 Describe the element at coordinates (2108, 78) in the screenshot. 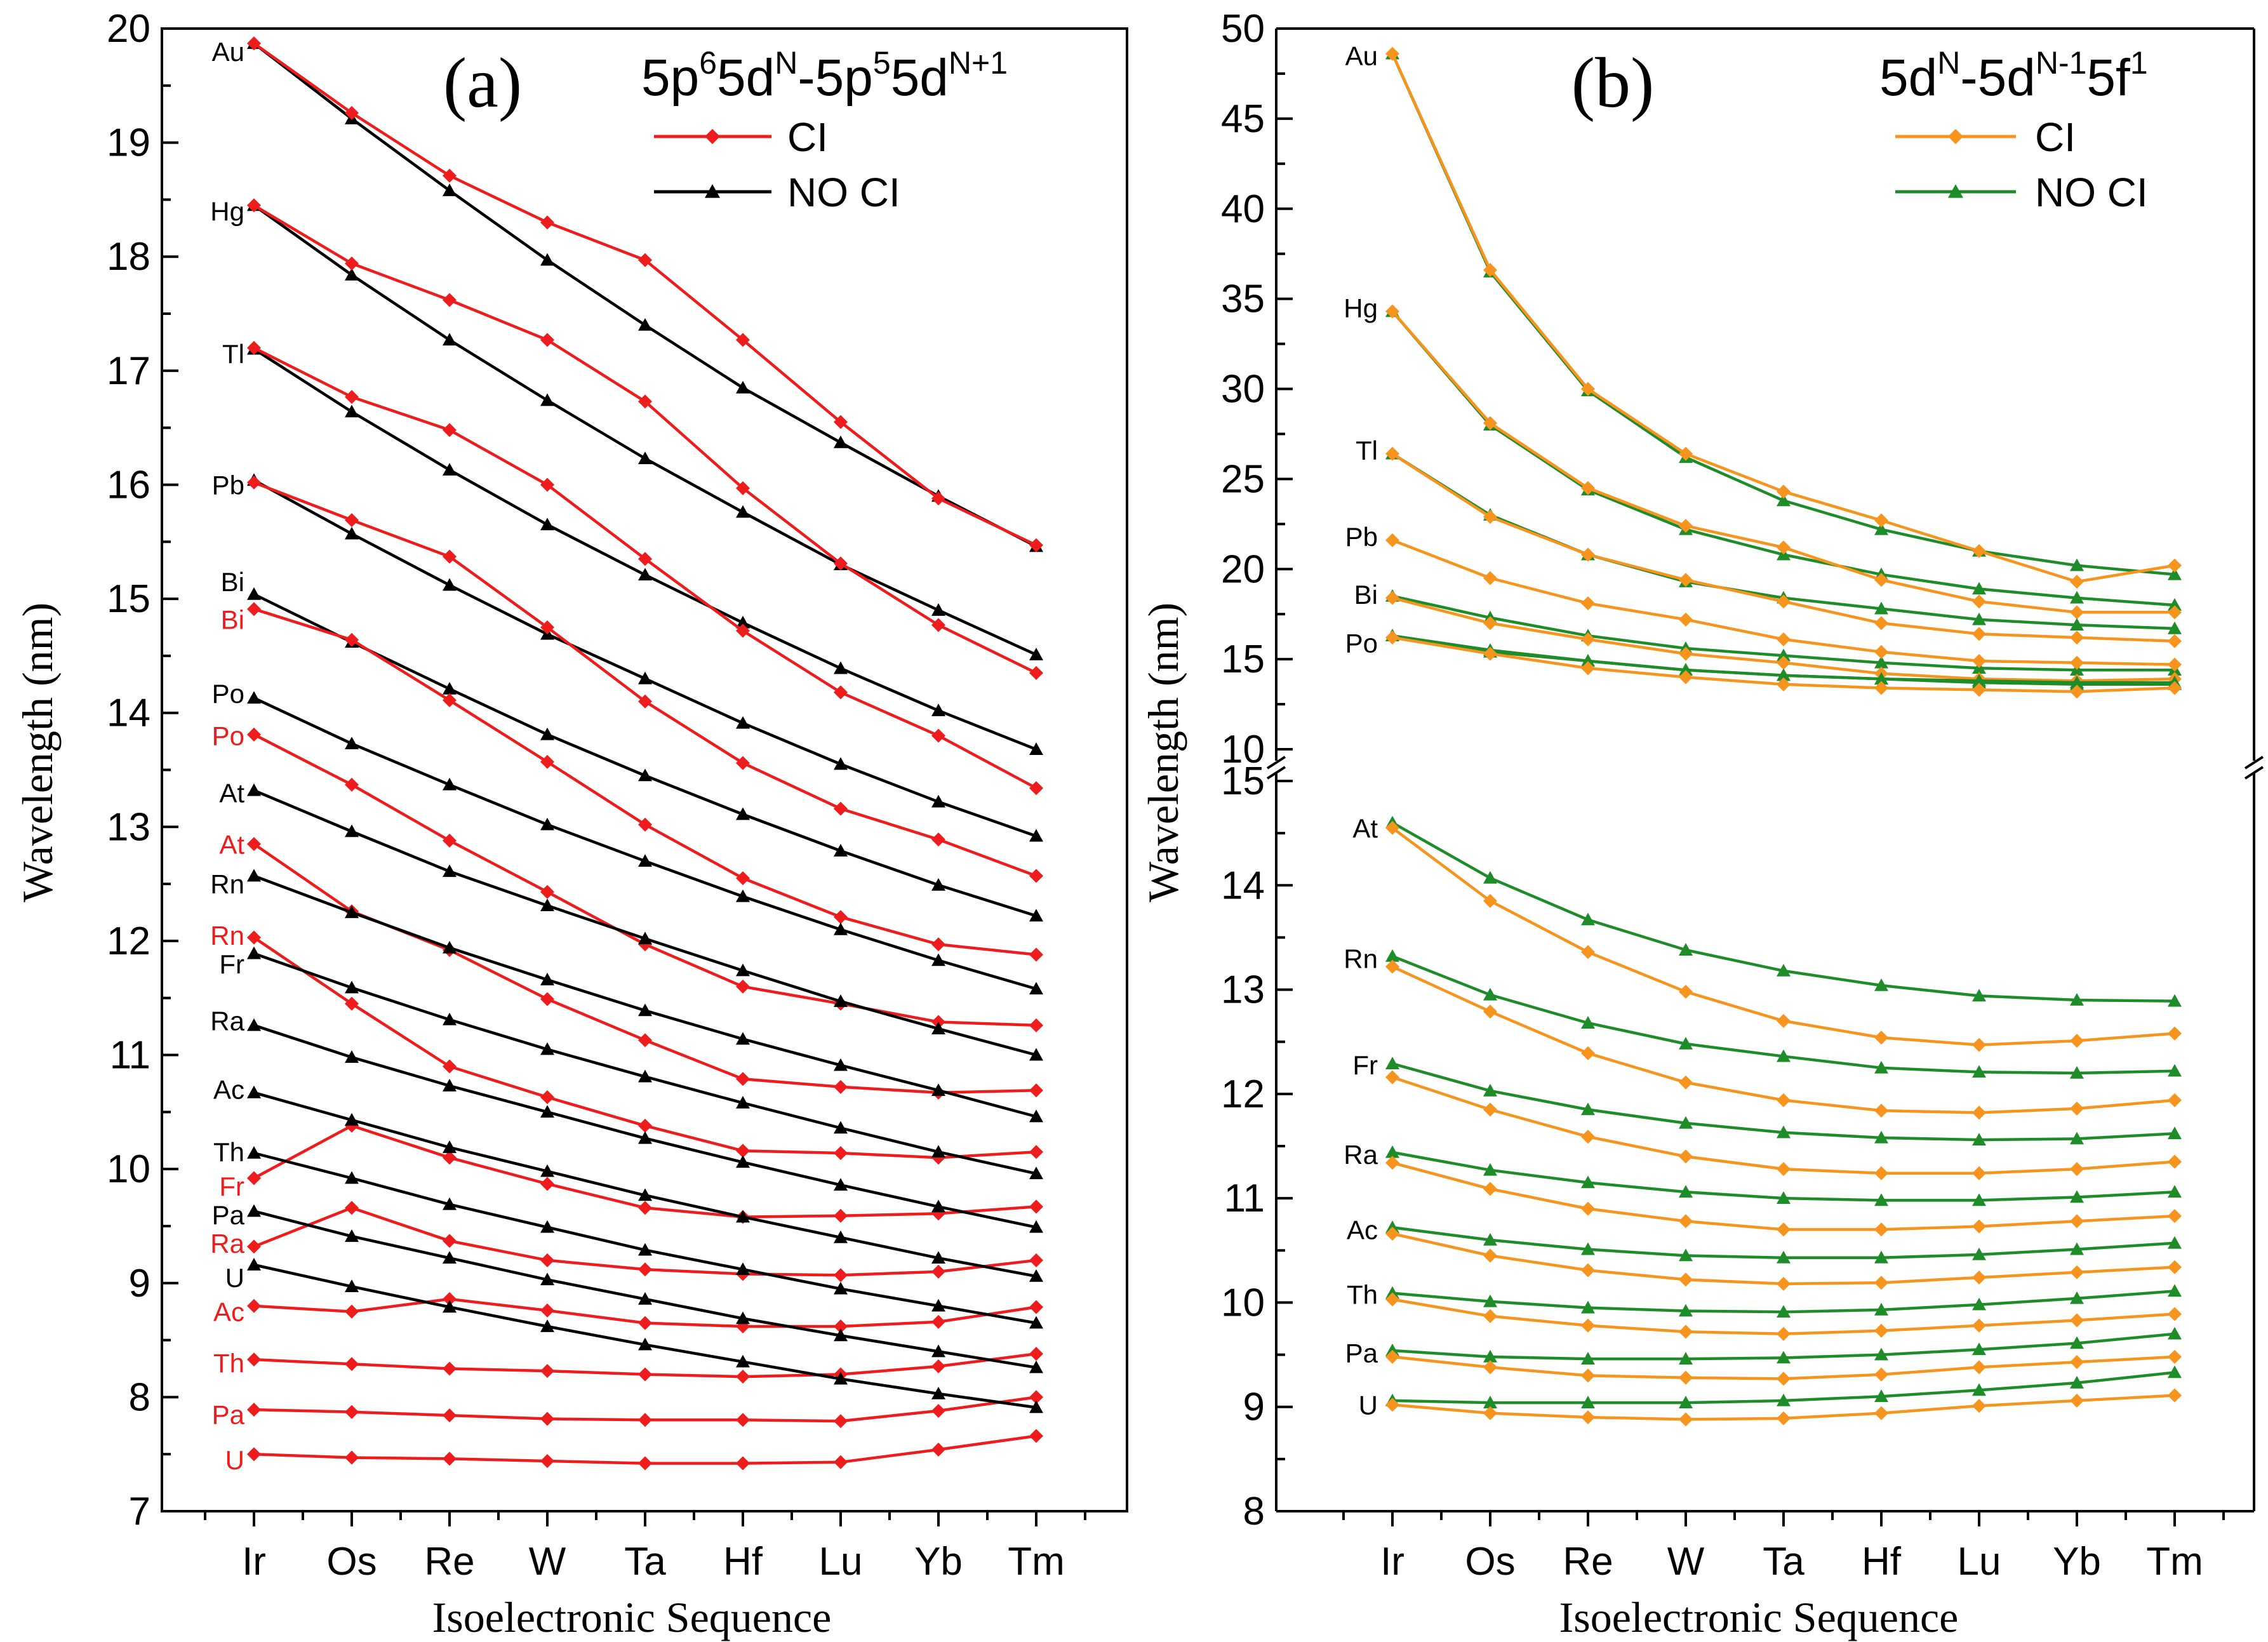

I see `trans-b-part-4: 5f` at that location.